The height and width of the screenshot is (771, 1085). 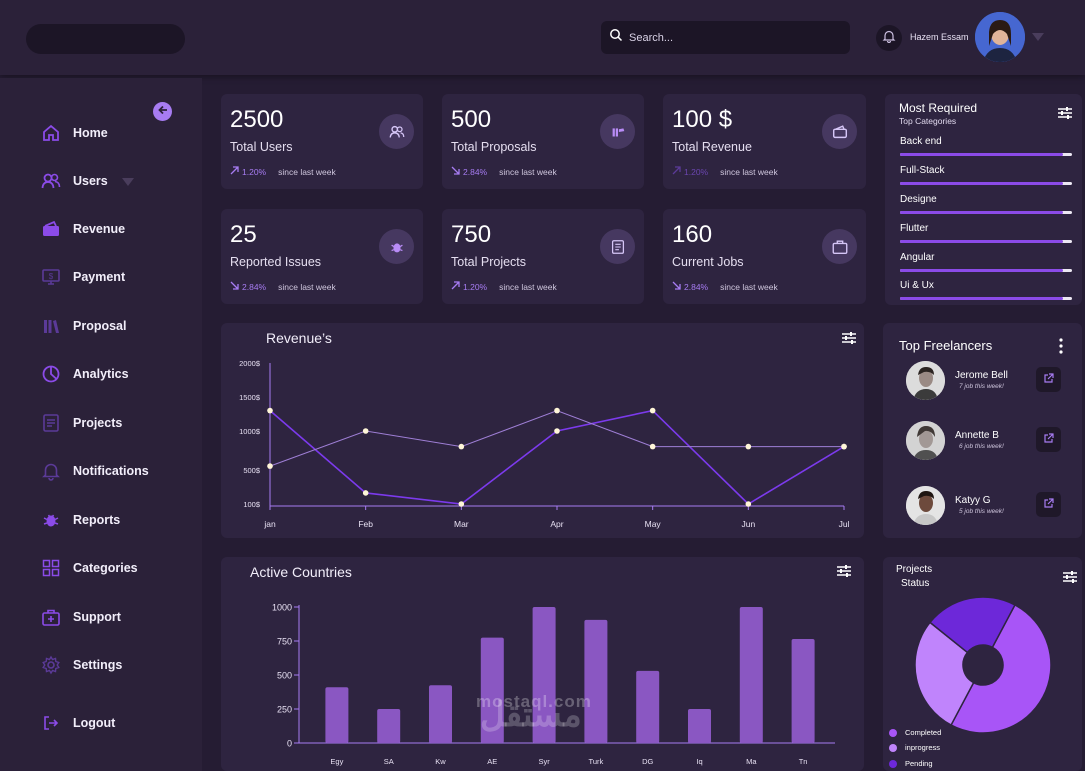 I want to click on stat-label: Total Proposals, so click(x=494, y=147).